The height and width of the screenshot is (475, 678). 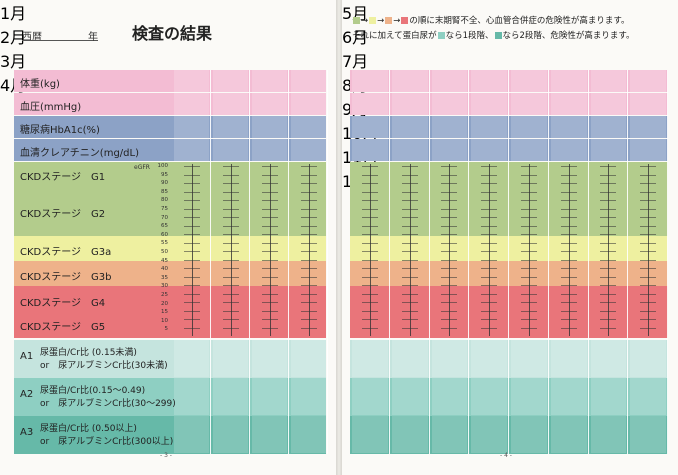 I want to click on year-input-line, so click(x=60, y=40).